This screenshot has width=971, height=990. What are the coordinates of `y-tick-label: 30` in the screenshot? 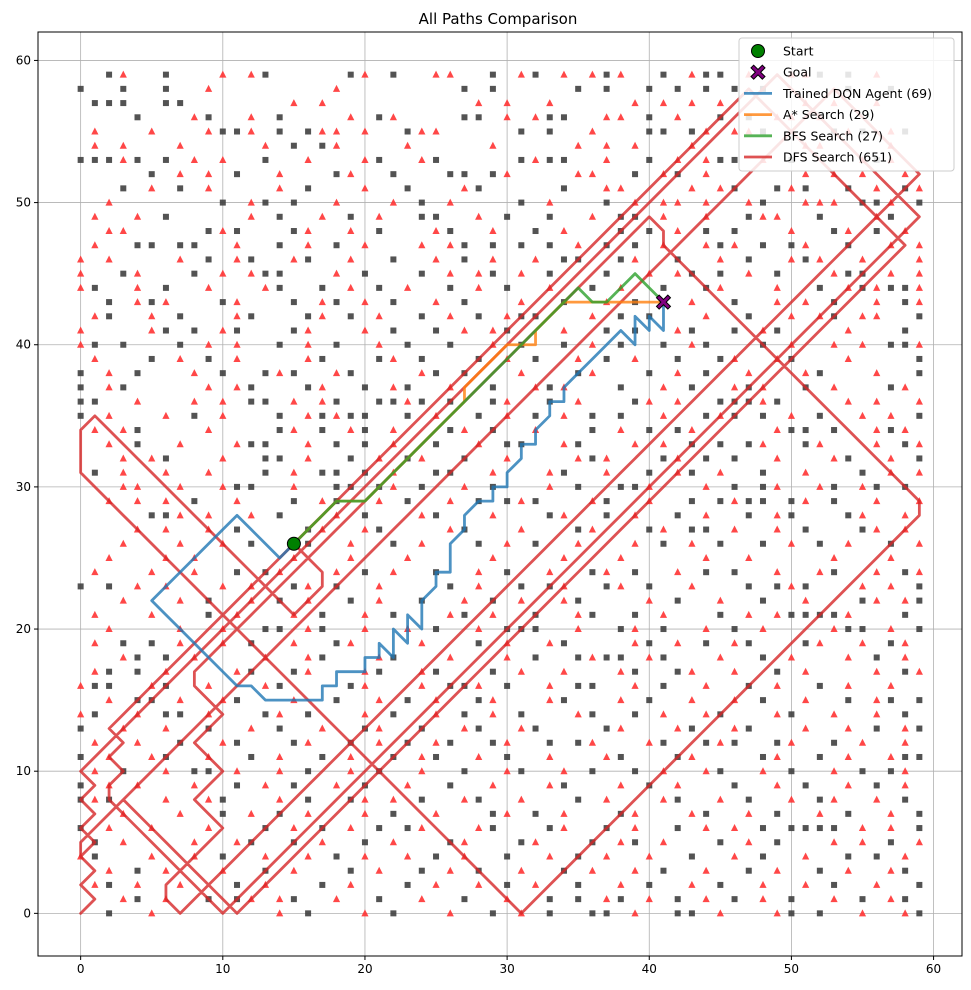 It's located at (23, 487).